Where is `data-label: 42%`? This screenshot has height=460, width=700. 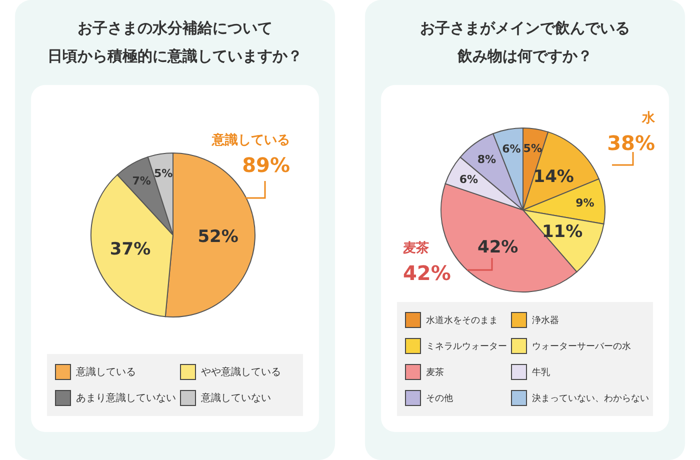
data-label: 42% is located at coordinates (498, 247).